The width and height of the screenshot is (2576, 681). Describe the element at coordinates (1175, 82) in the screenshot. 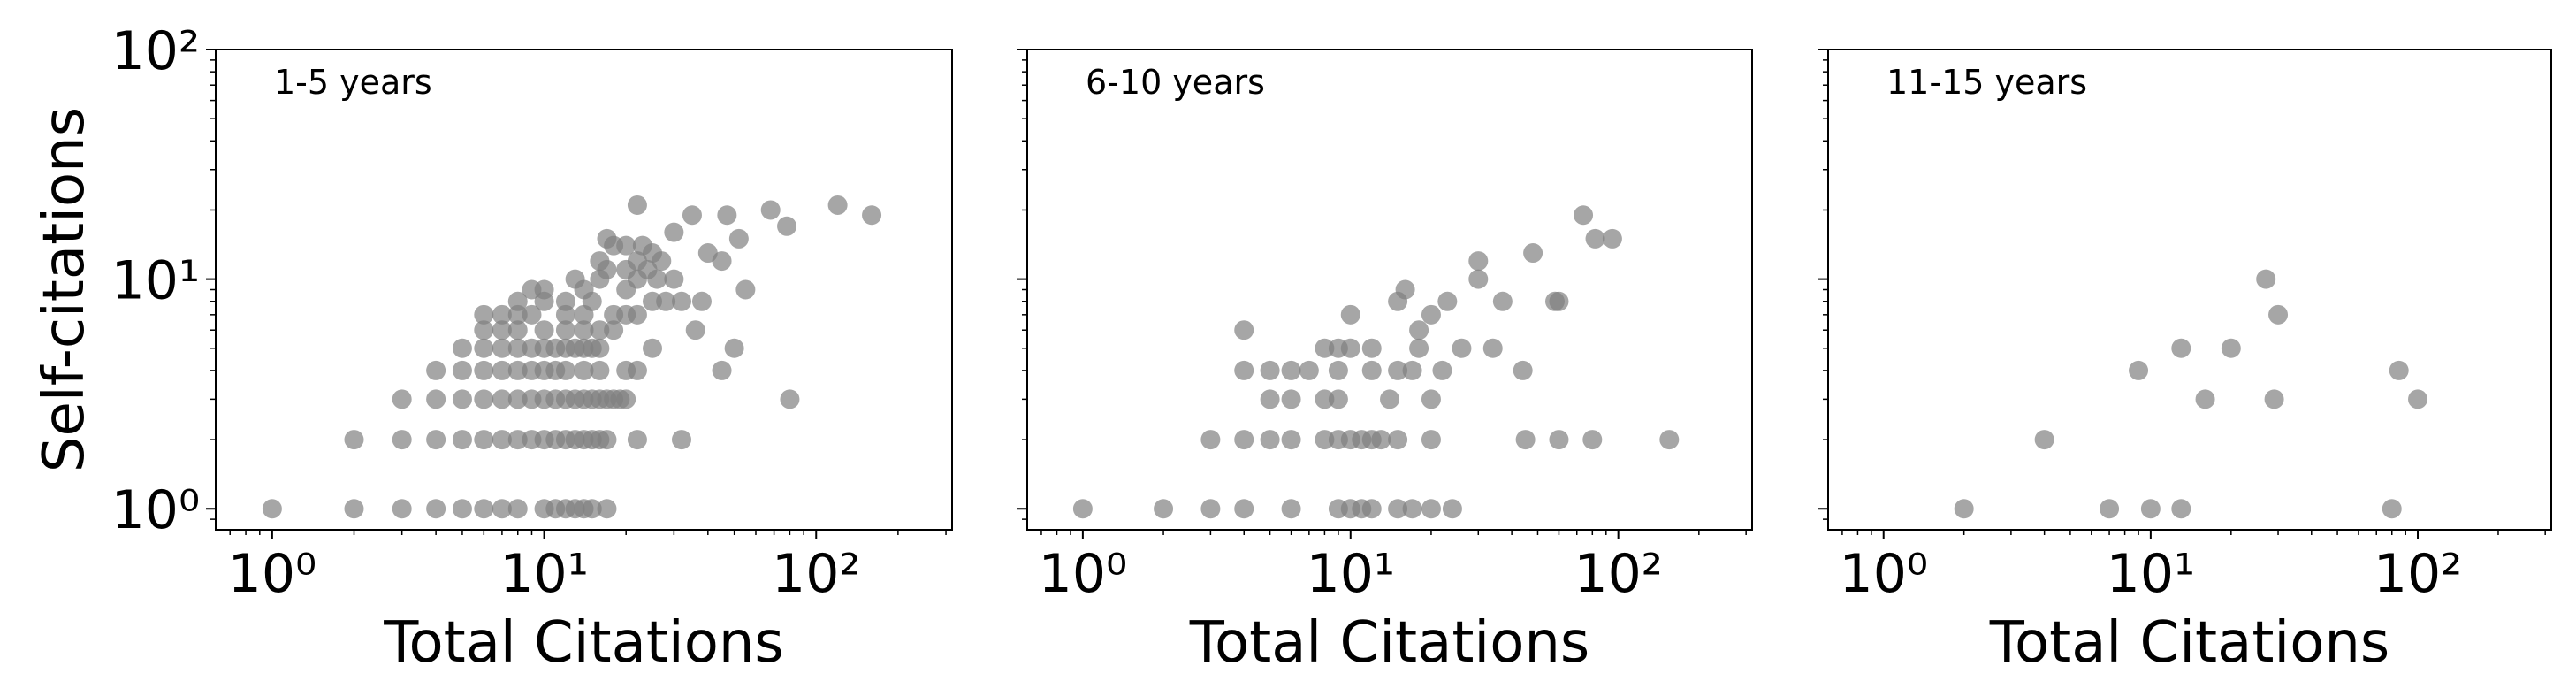

I see `panel-annotation: 6-10 years` at that location.